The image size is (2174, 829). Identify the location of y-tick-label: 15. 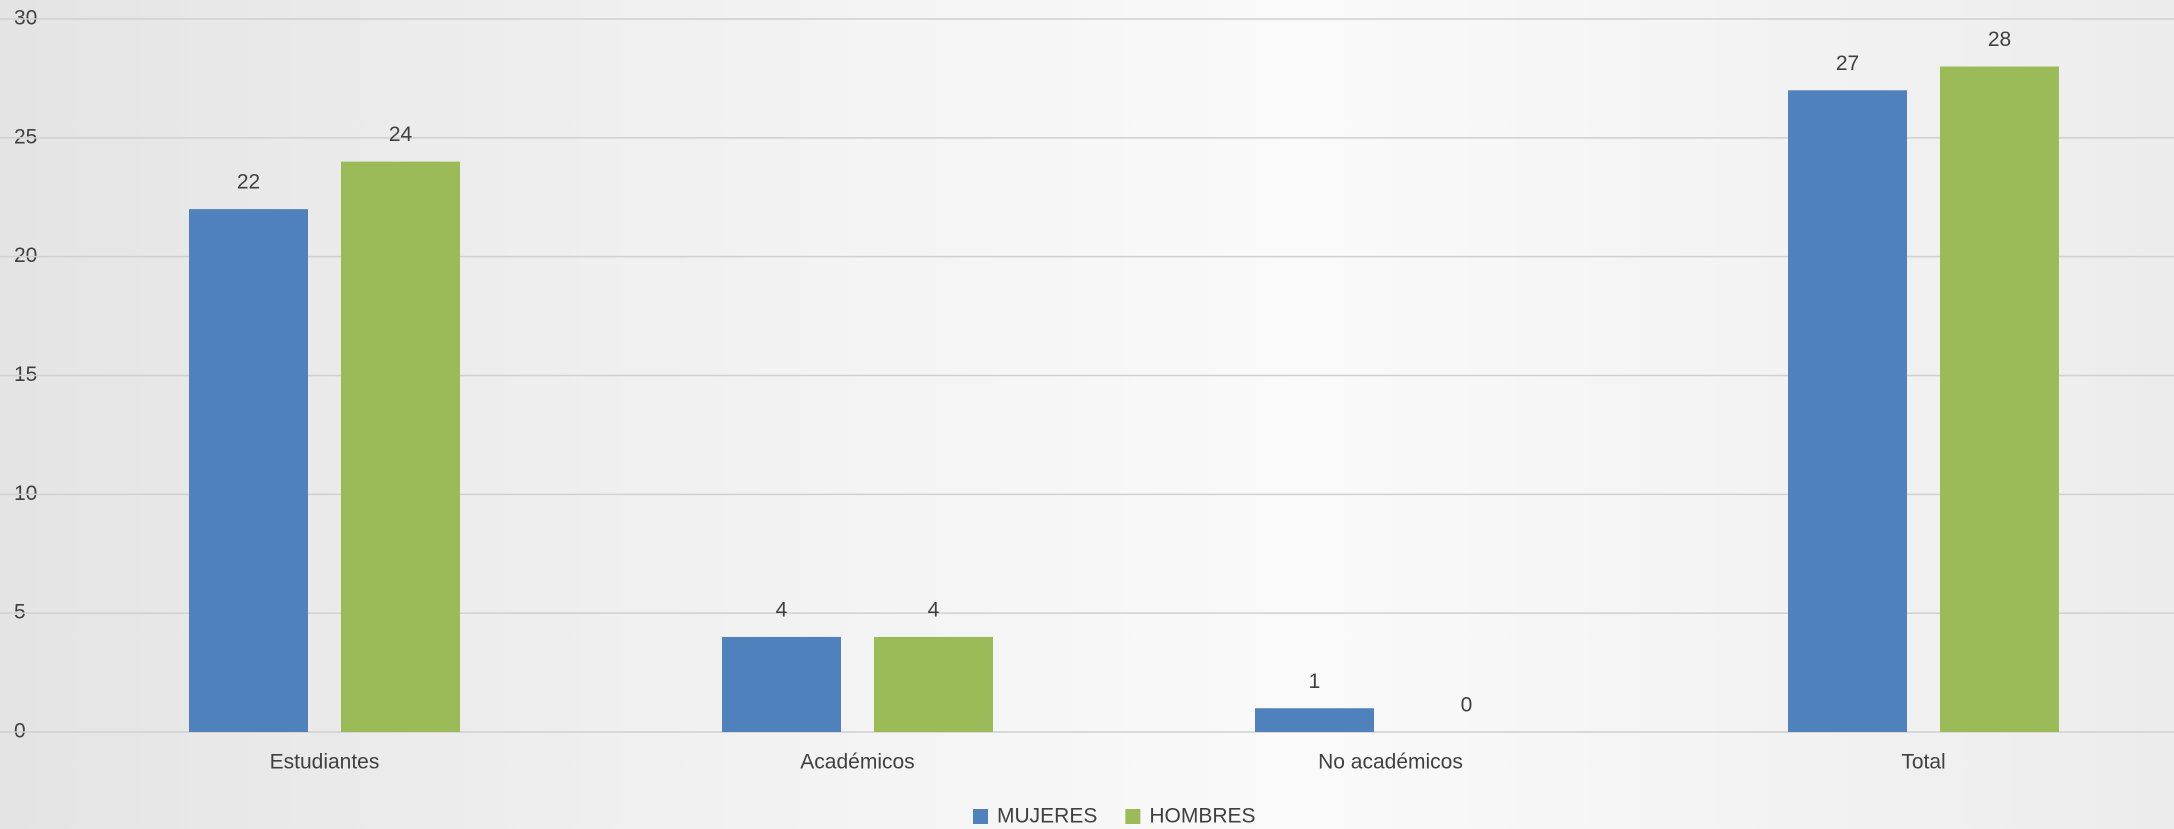
(25, 374).